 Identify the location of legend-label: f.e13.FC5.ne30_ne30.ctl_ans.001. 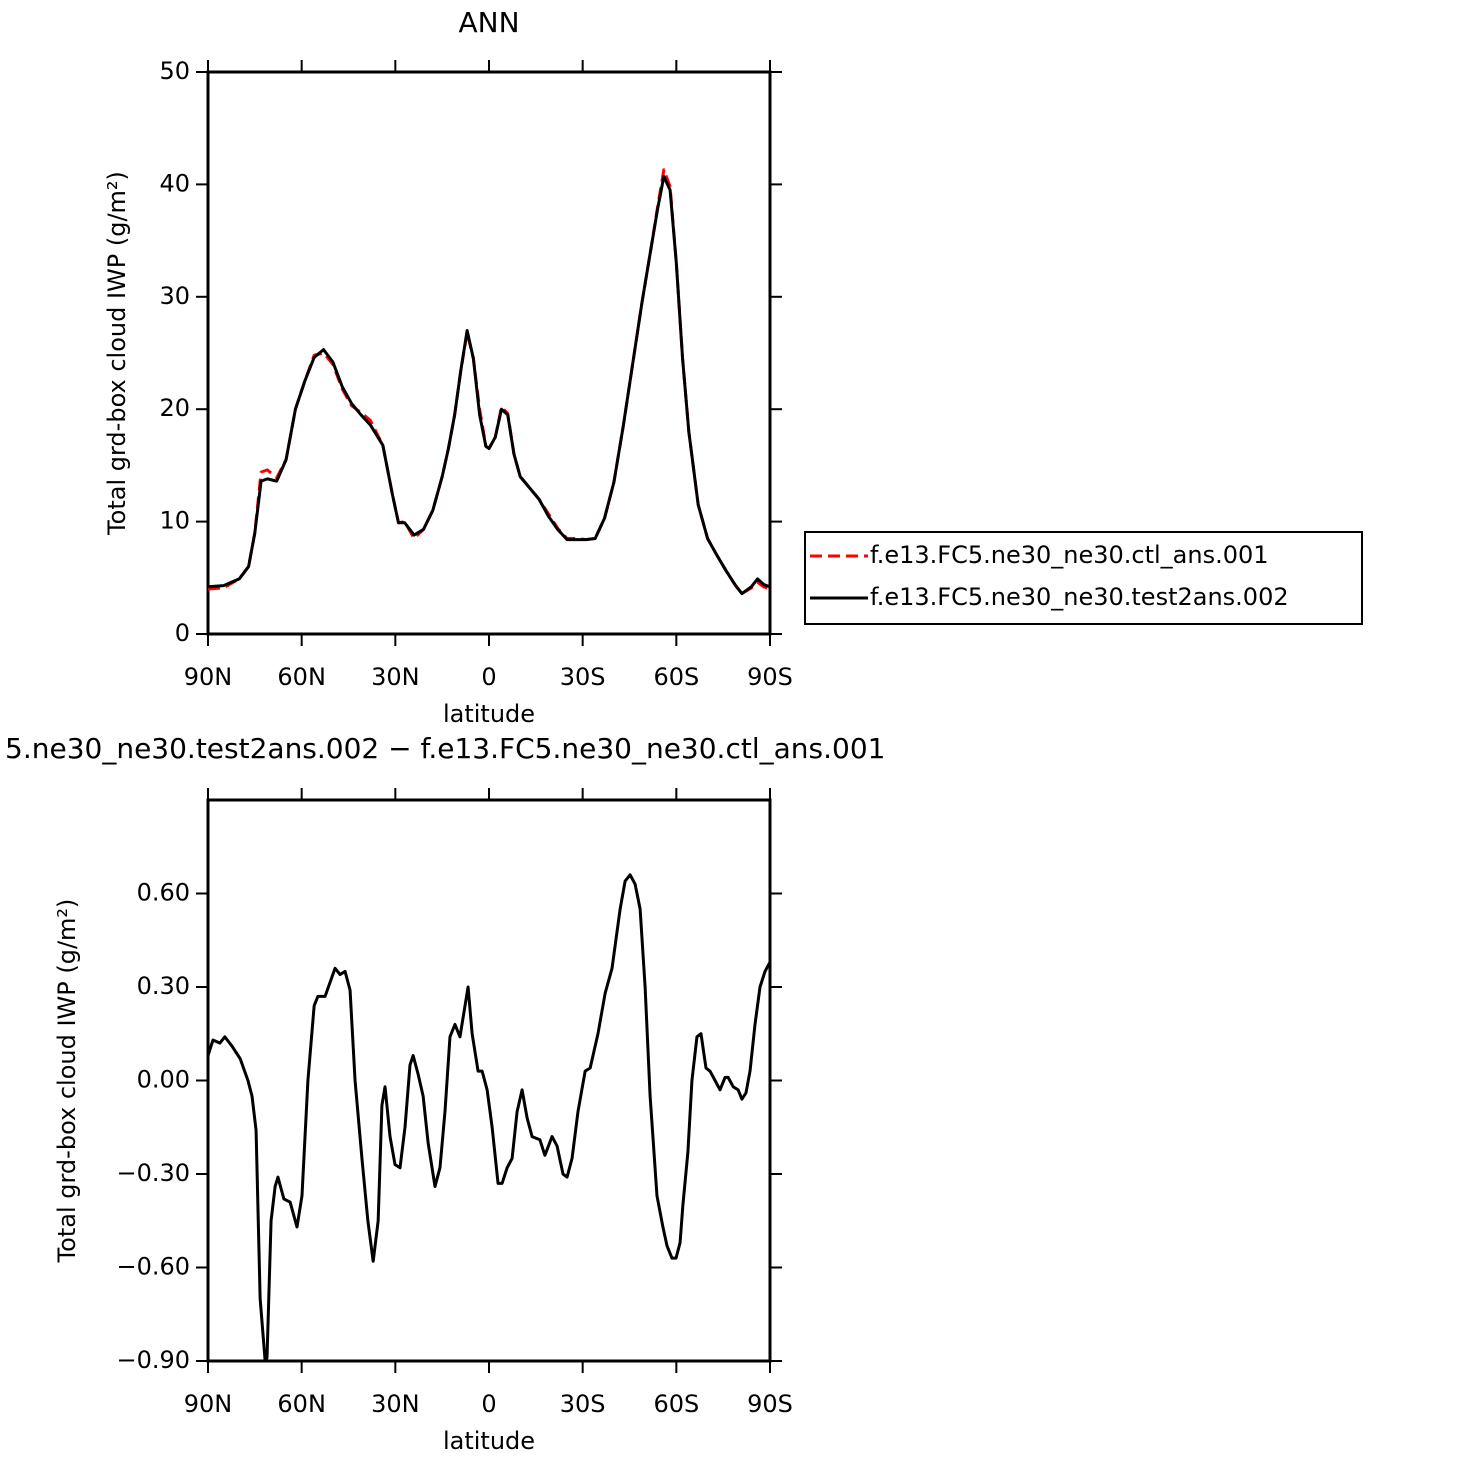
(1069, 555).